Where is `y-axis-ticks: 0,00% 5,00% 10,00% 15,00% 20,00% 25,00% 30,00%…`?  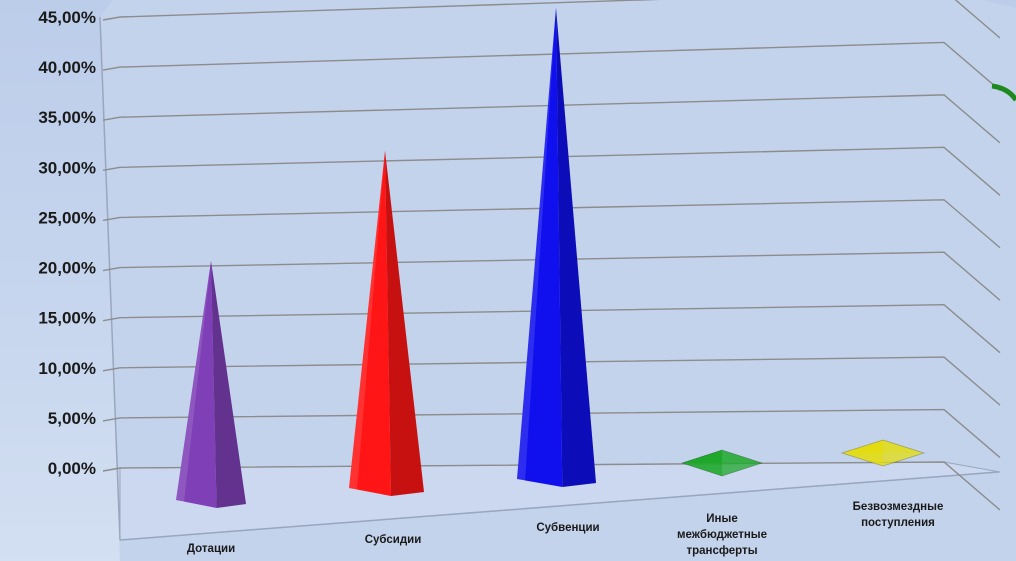
y-axis-ticks: 0,00% 5,00% 10,00% 15,00% 20,00% 25,00% 30,00%… is located at coordinates (67, 243).